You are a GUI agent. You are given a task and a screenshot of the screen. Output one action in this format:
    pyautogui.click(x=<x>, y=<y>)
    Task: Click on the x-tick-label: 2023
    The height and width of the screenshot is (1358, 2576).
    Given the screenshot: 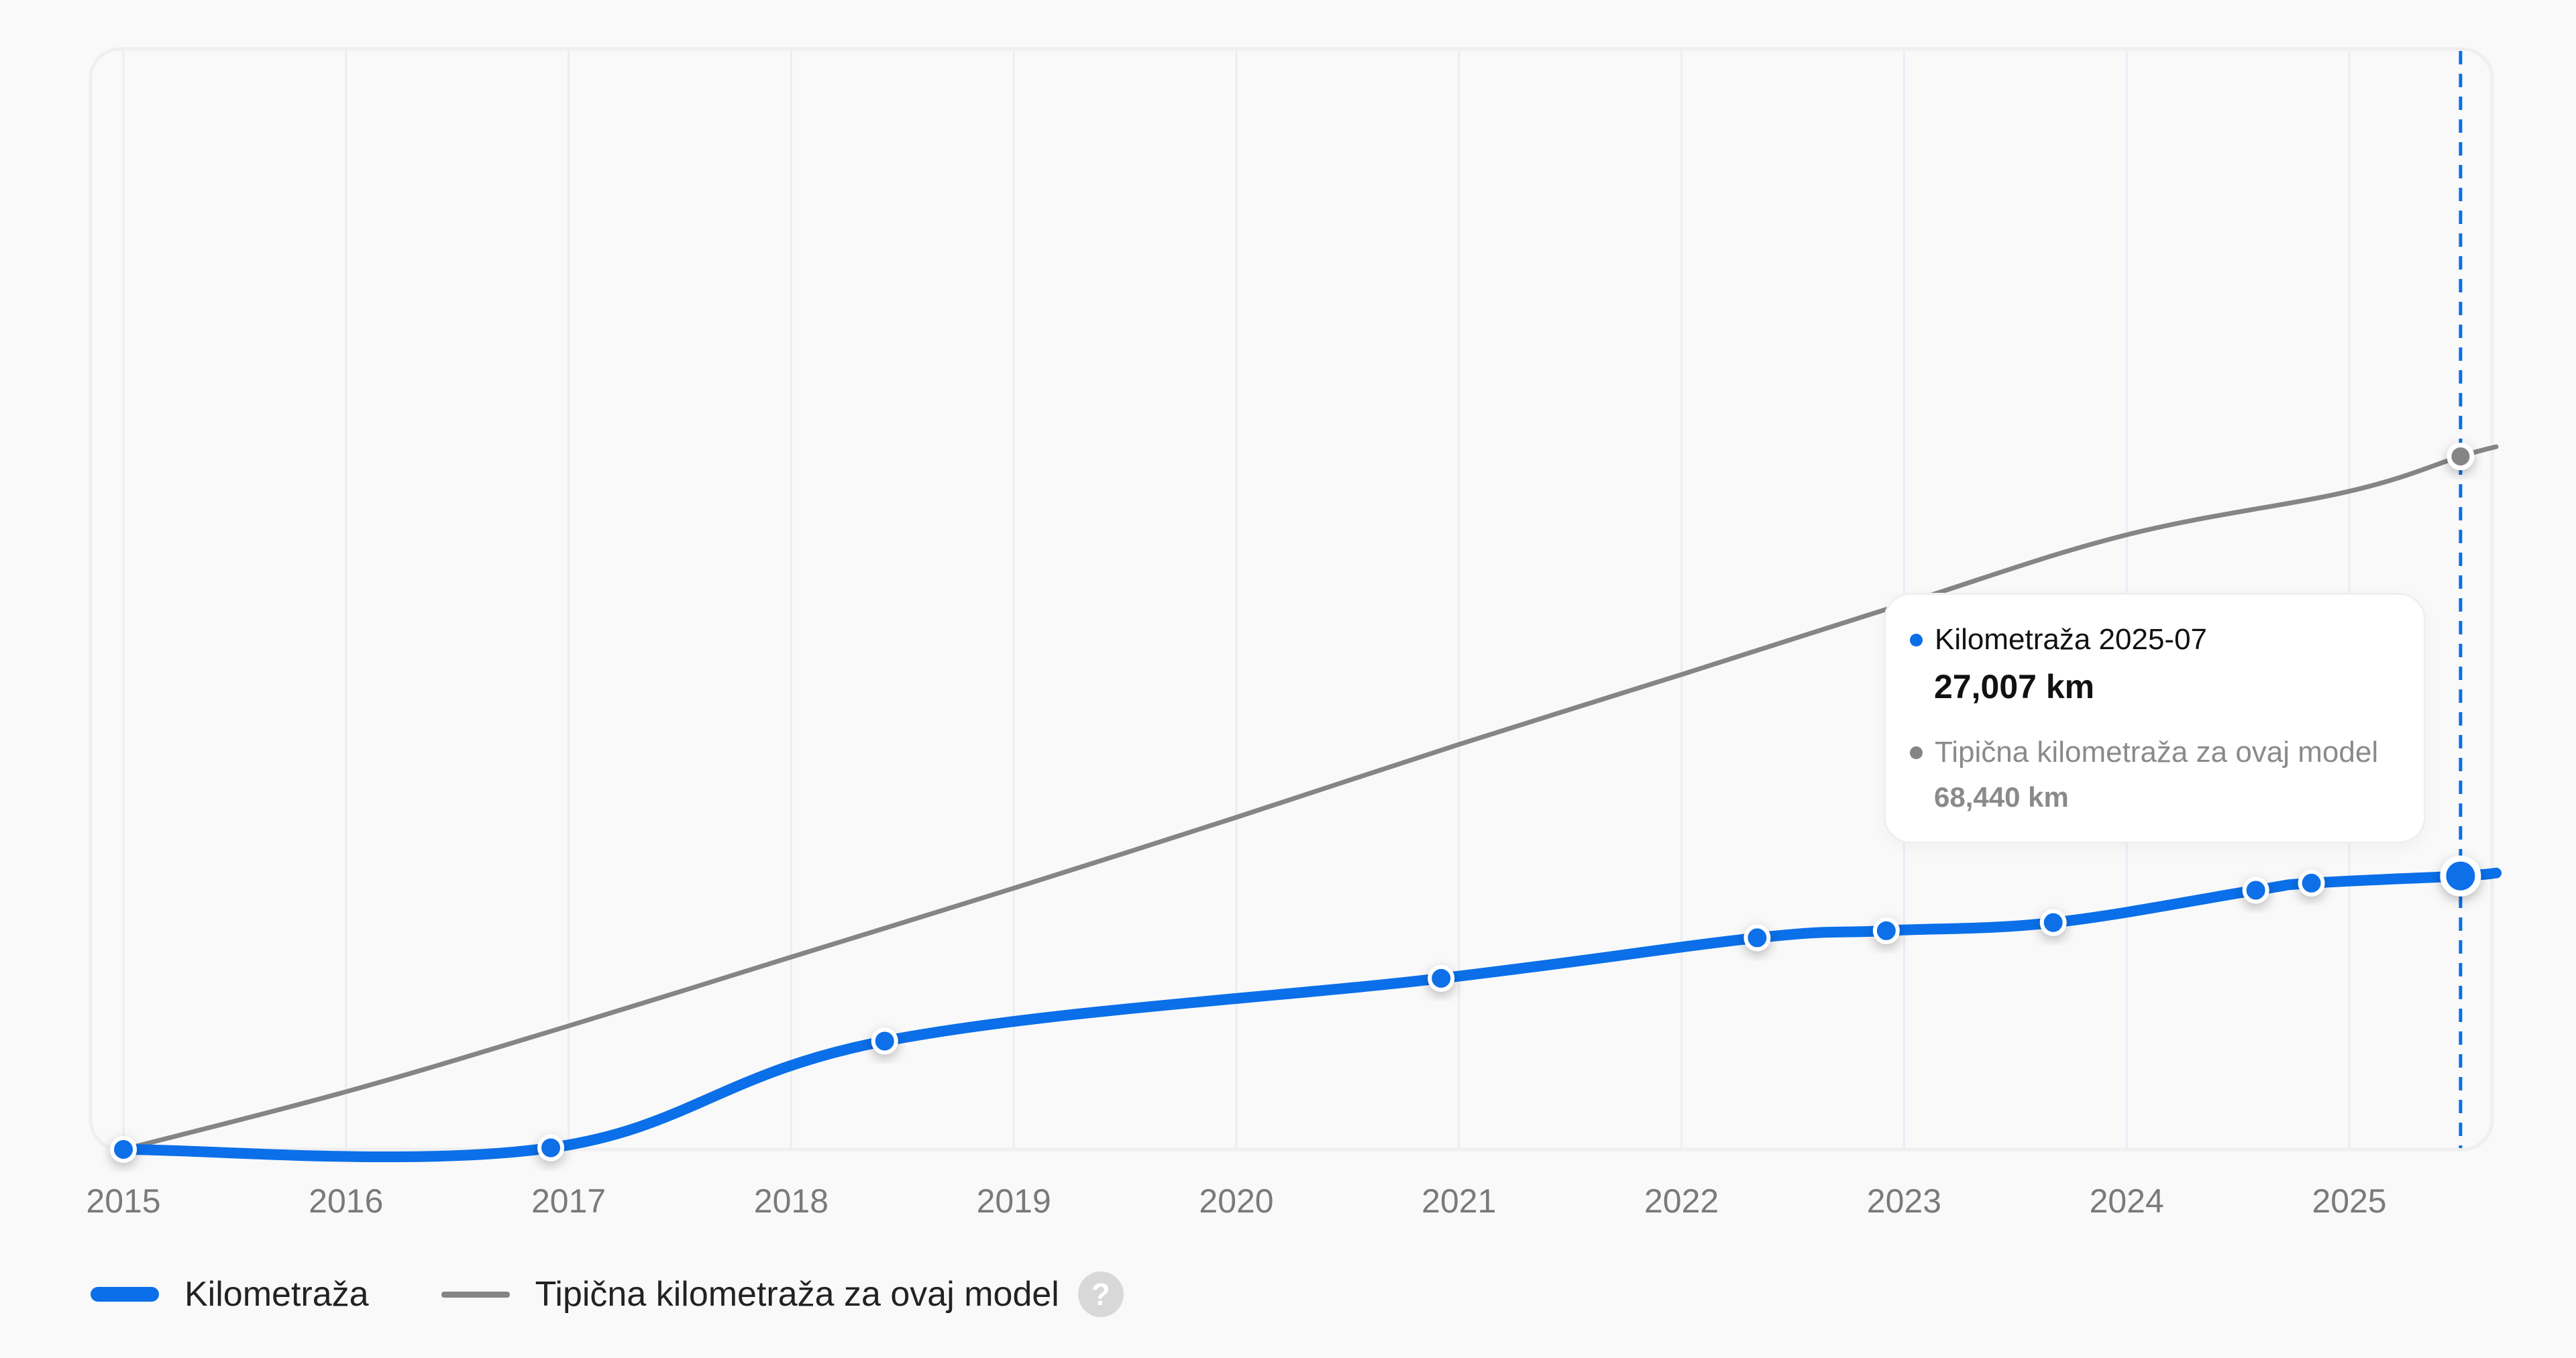 What is the action you would take?
    pyautogui.click(x=1904, y=1201)
    